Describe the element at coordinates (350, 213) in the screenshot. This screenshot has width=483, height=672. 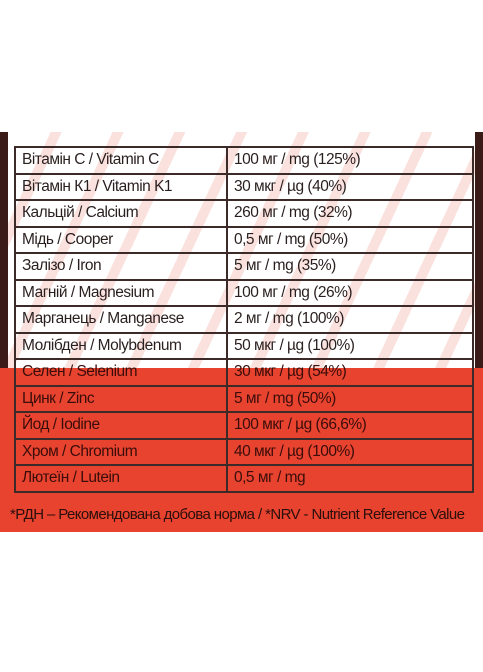
I see `nutrient-amount: 260 мг / mg (32%)` at that location.